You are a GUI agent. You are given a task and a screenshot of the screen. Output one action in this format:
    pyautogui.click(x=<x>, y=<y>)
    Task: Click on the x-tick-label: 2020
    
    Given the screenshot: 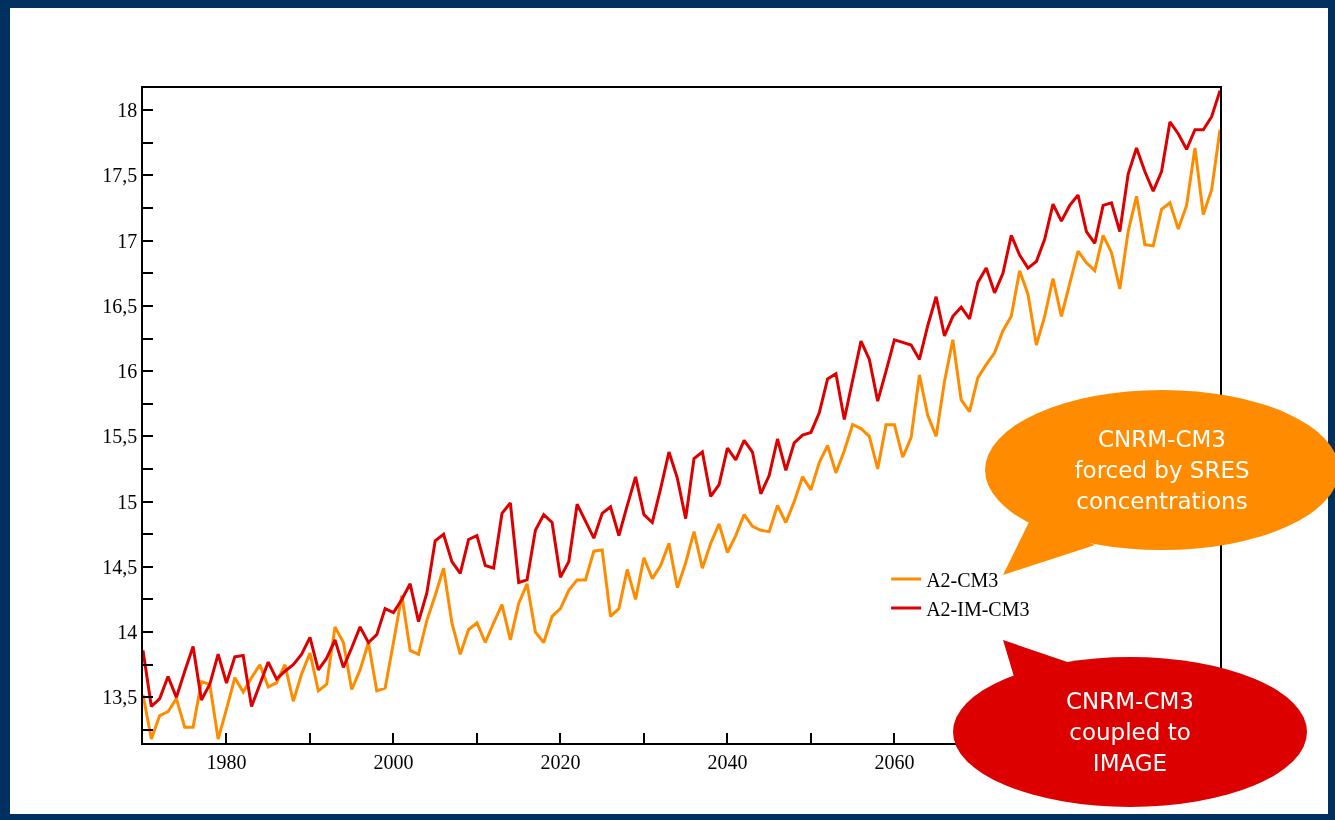 What is the action you would take?
    pyautogui.click(x=560, y=761)
    